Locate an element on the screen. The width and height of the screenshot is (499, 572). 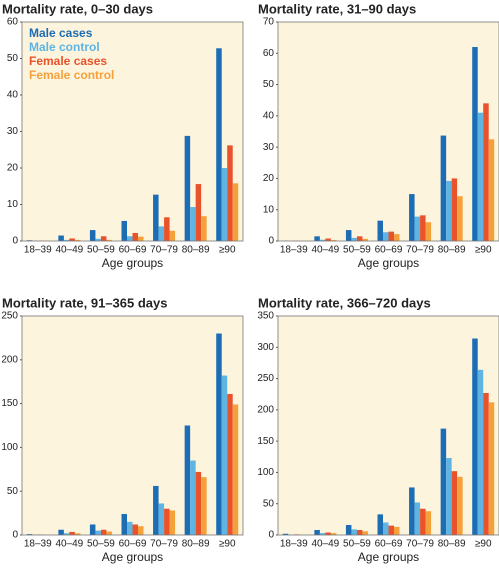
y-tick-label: 250 is located at coordinates (9, 316).